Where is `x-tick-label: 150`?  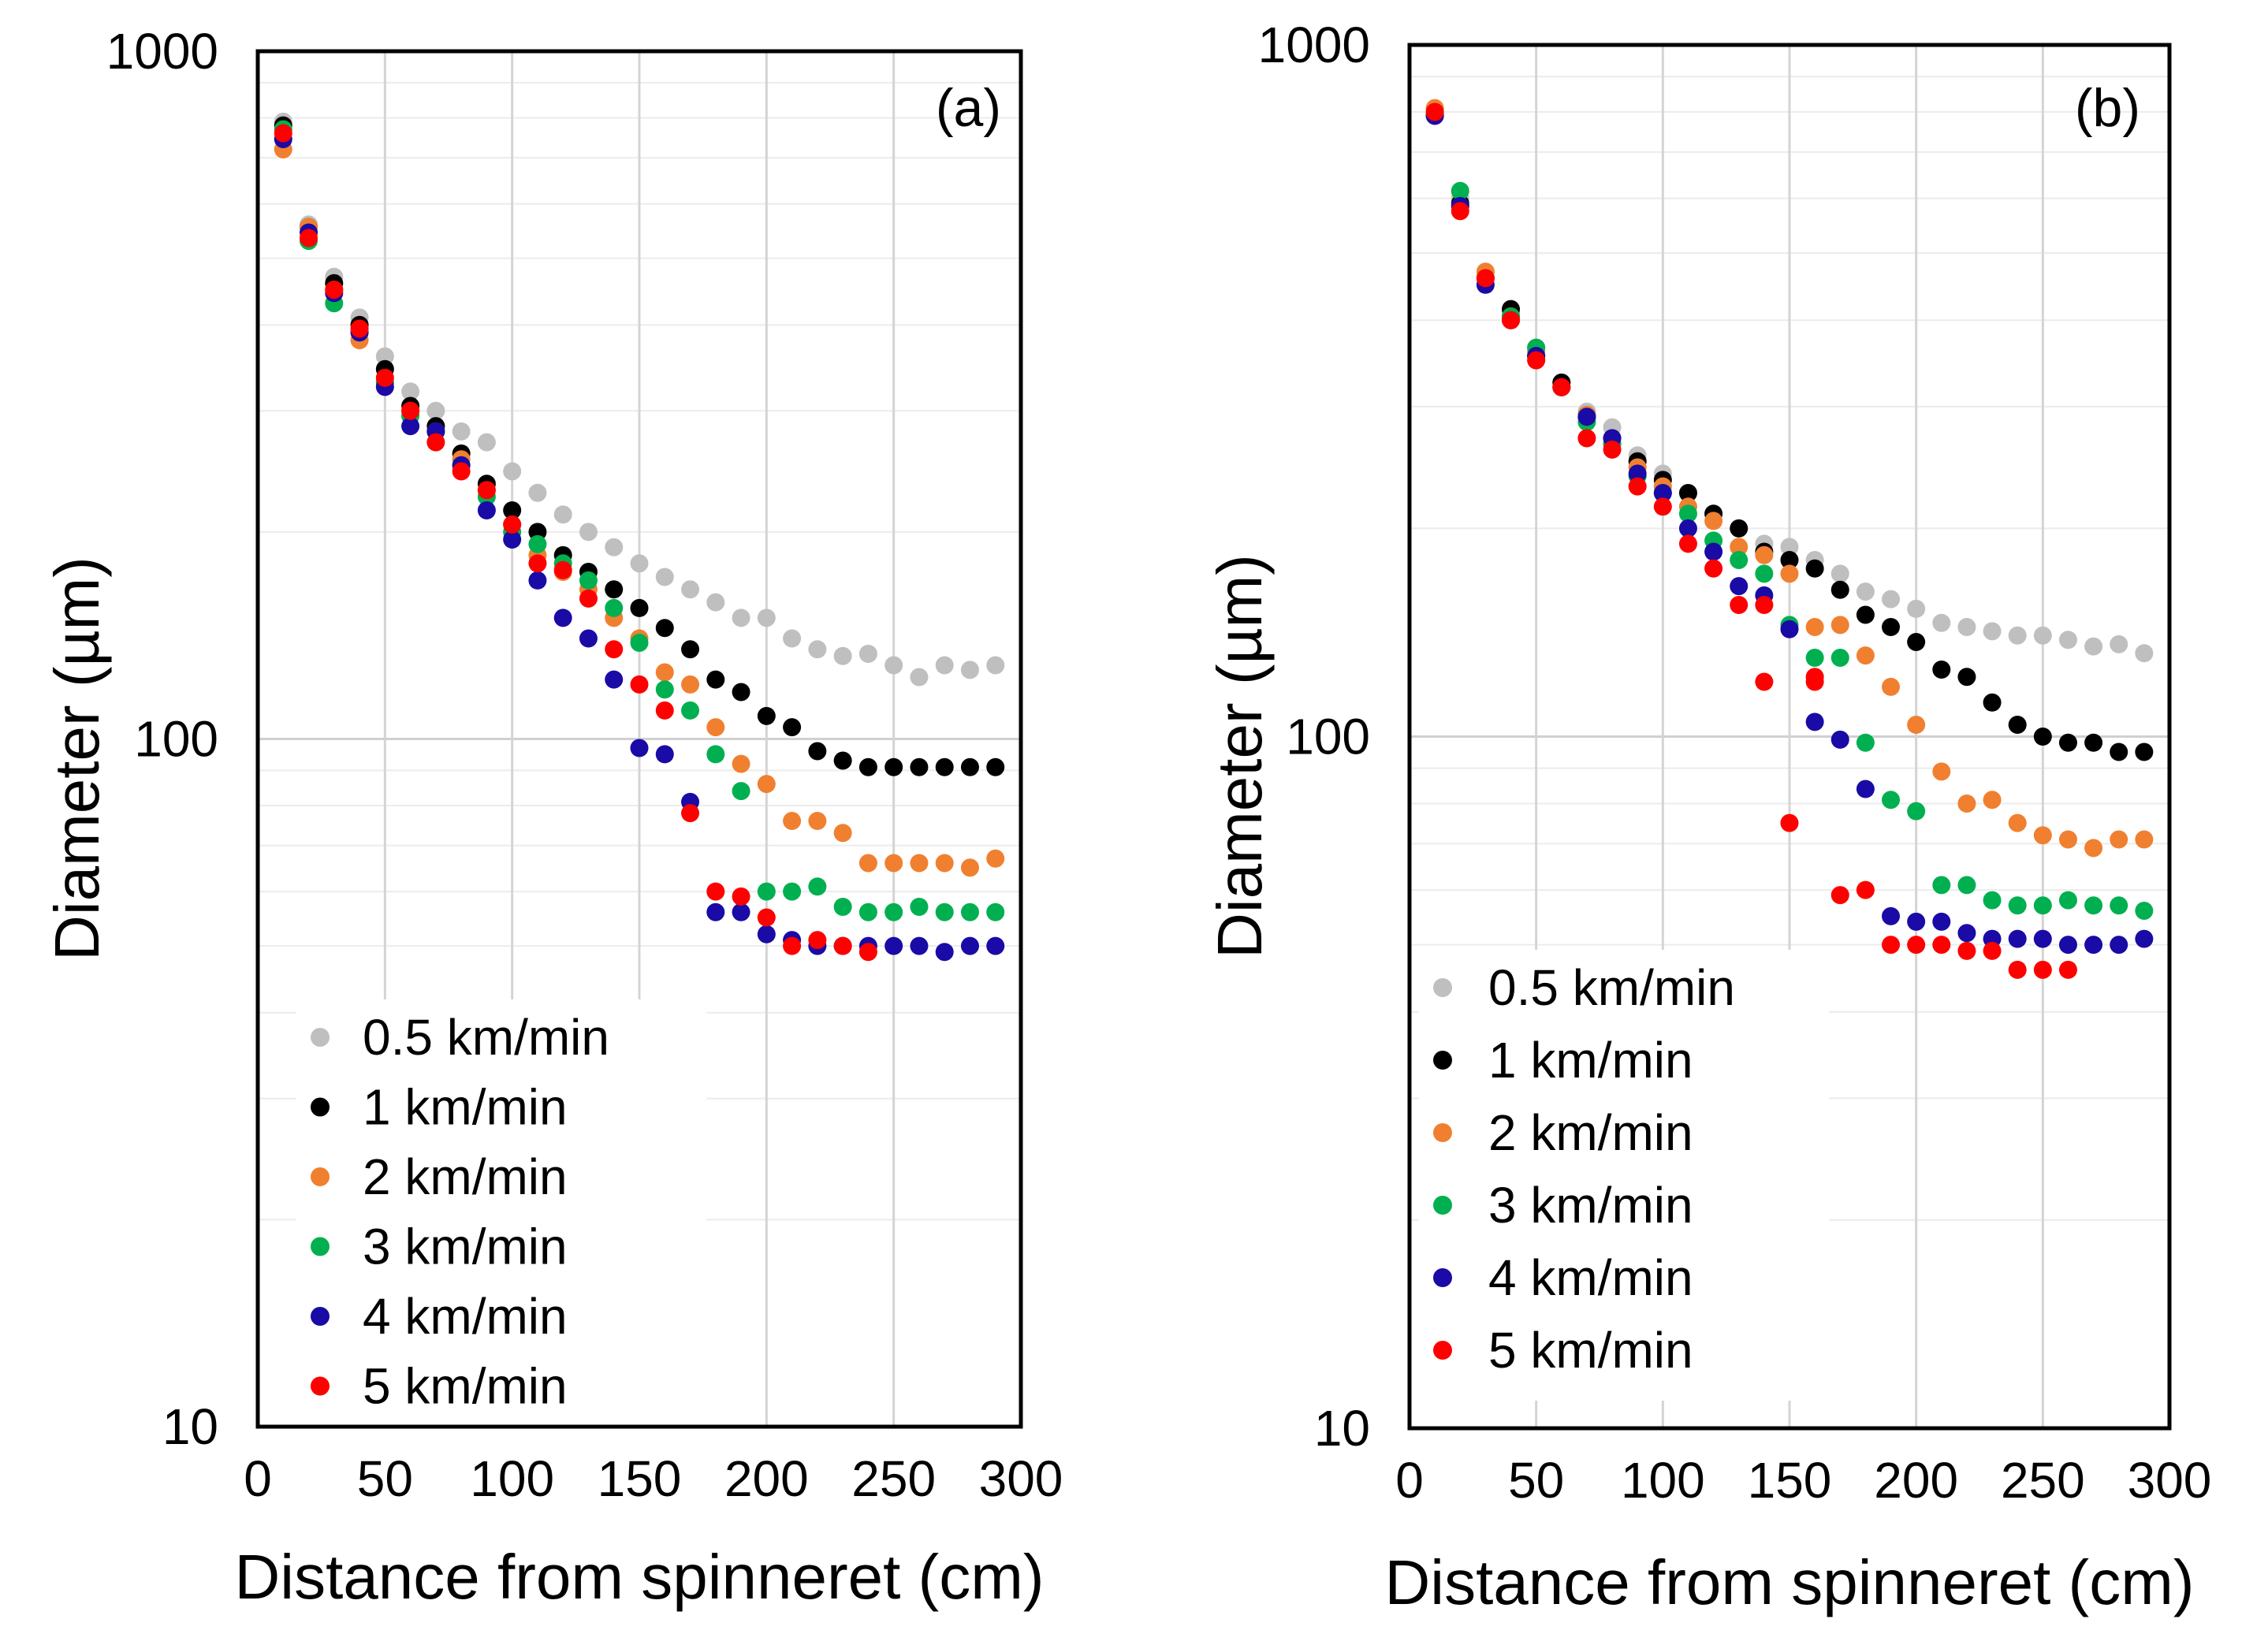
x-tick-label: 150 is located at coordinates (1790, 1480).